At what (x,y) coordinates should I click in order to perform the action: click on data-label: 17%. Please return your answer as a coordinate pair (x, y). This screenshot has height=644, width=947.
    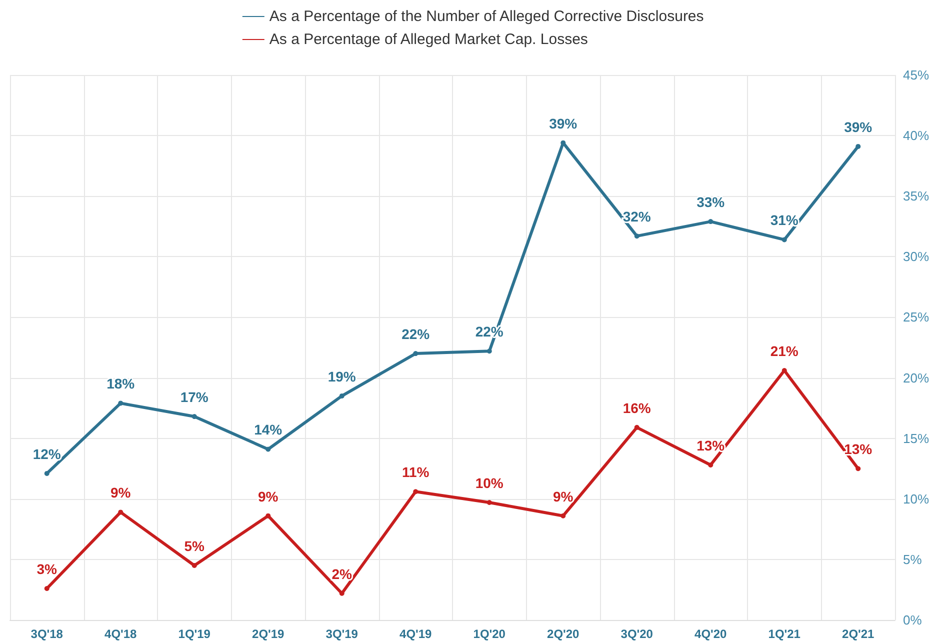
    Looking at the image, I should click on (194, 397).